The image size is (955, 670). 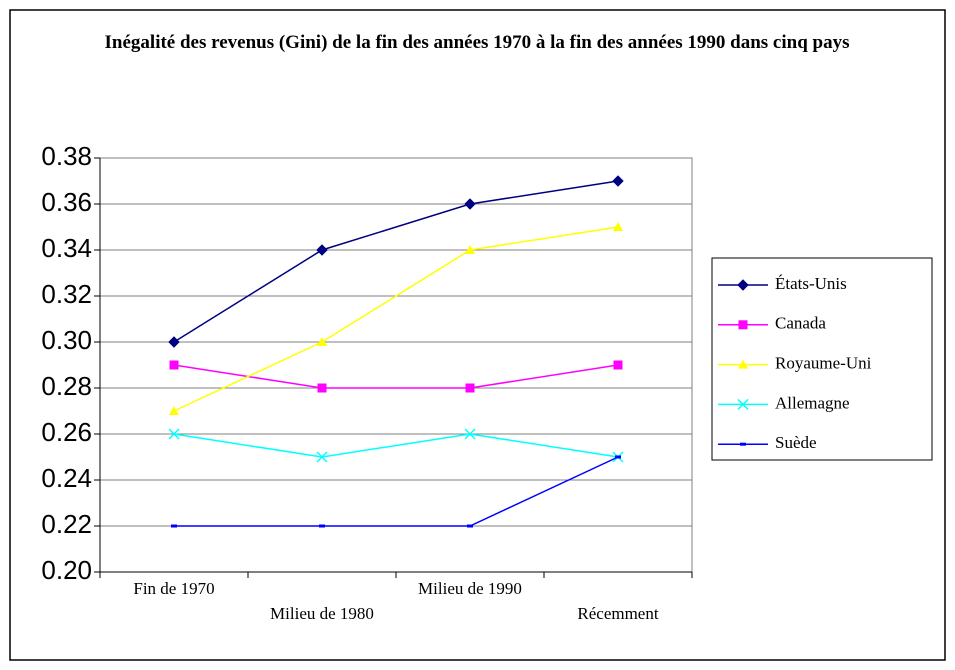 What do you see at coordinates (66, 432) in the screenshot?
I see `y-tick-label: 0.26` at bounding box center [66, 432].